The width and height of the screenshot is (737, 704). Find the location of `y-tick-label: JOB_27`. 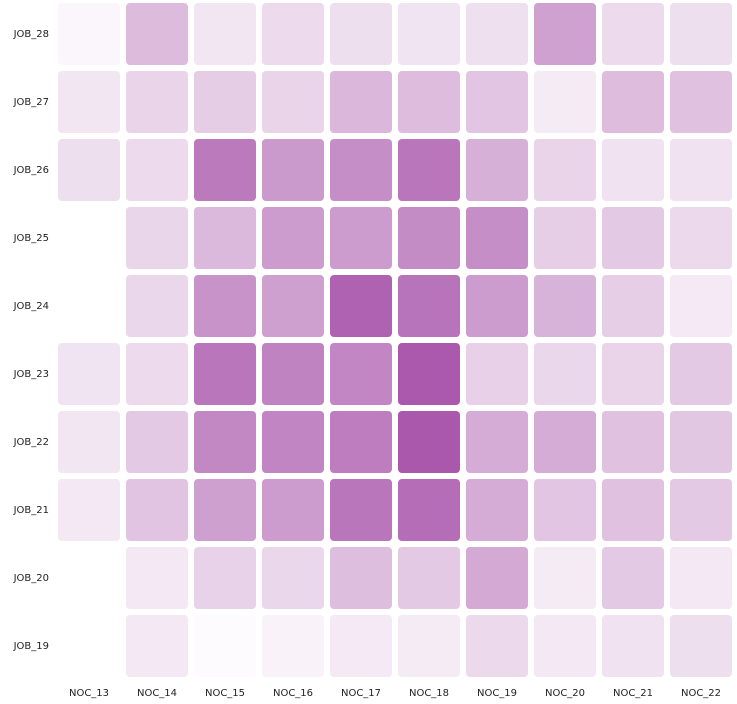

y-tick-label: JOB_27 is located at coordinates (31, 102).